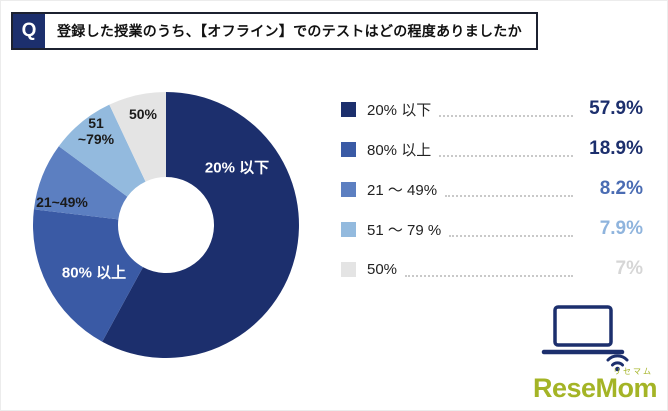 The width and height of the screenshot is (668, 411). What do you see at coordinates (621, 228) in the screenshot?
I see `legend-value: 7.9%` at bounding box center [621, 228].